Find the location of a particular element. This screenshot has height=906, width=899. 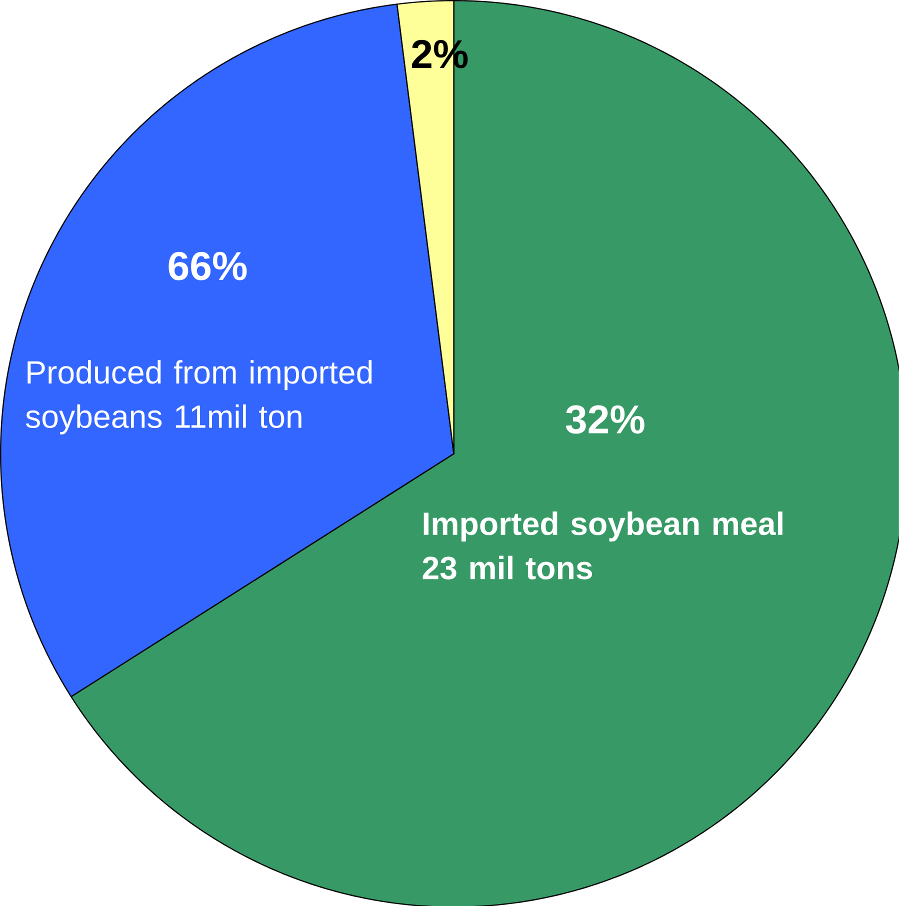

slice-label: Imported soybean meal 23 mil tons is located at coordinates (602, 546).